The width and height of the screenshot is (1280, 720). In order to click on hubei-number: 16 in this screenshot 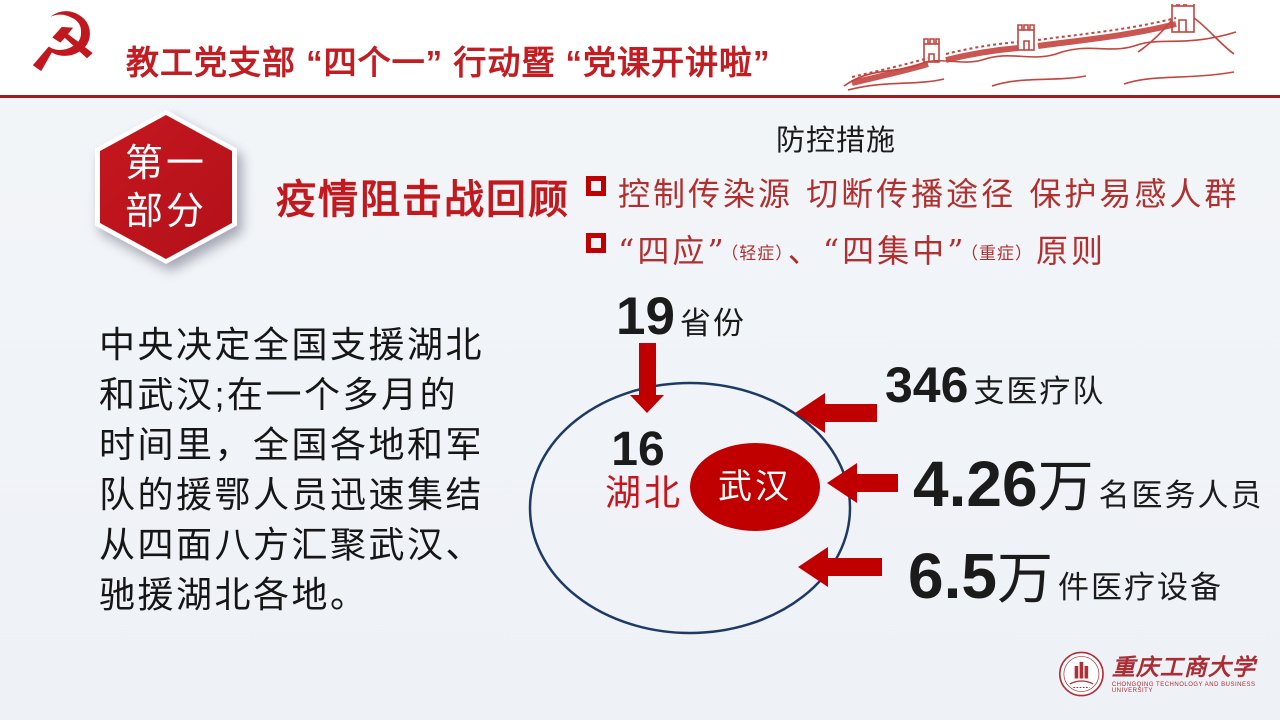, I will do `click(638, 449)`.